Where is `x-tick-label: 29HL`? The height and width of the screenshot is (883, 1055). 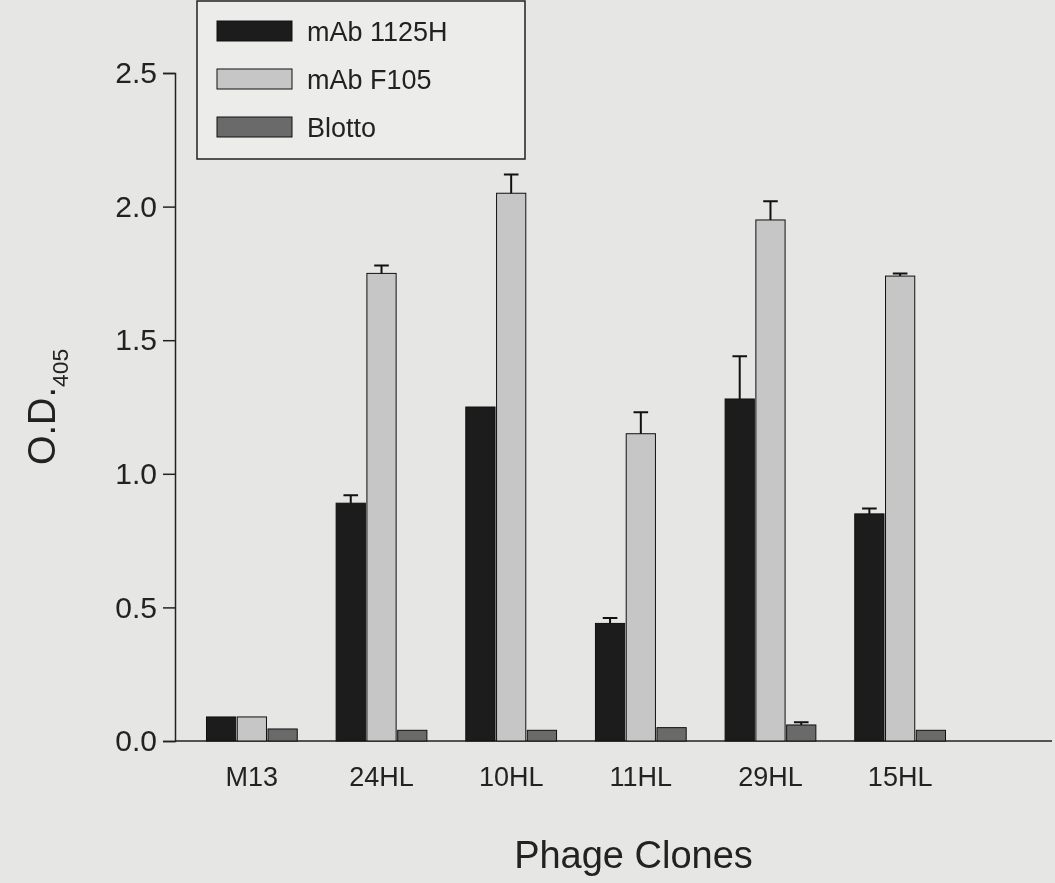
x-tick-label: 29HL is located at coordinates (770, 777).